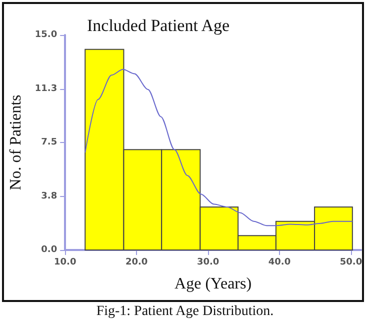 The height and width of the screenshot is (326, 370). What do you see at coordinates (65, 263) in the screenshot?
I see `x-tick-label: 10.0` at bounding box center [65, 263].